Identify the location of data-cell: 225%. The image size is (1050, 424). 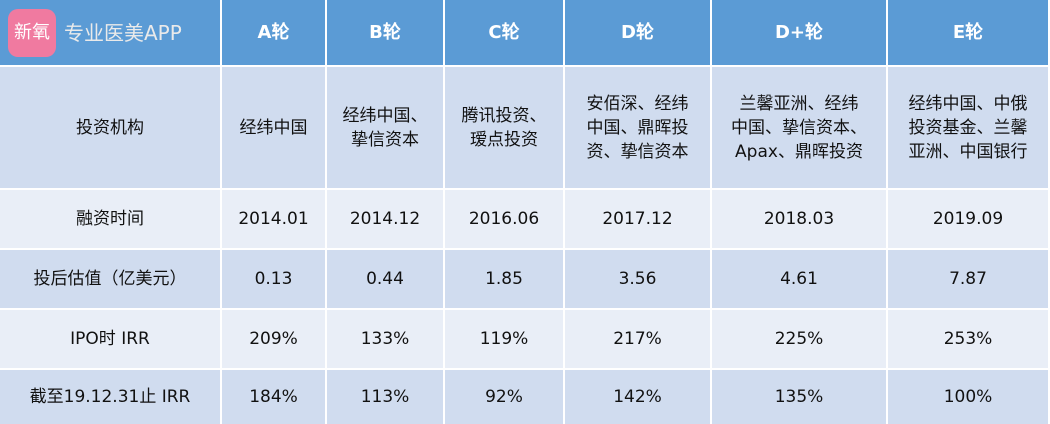
(800, 340).